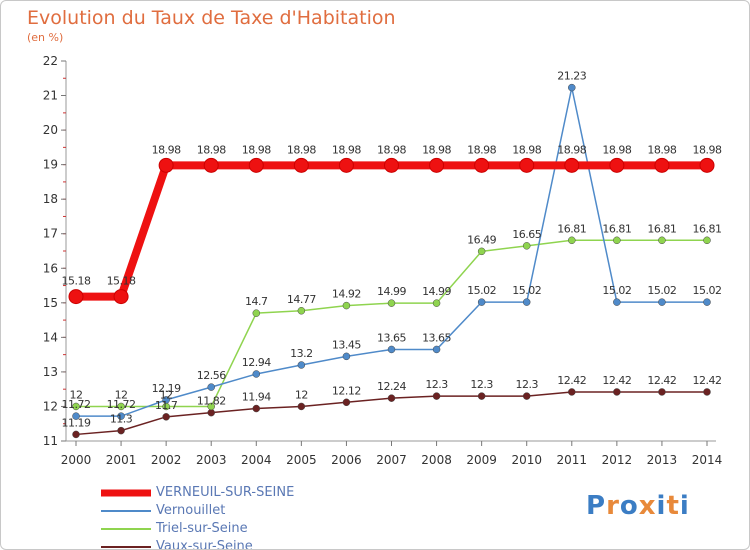 This screenshot has width=750, height=550. I want to click on data-label: 12.12, so click(346, 390).